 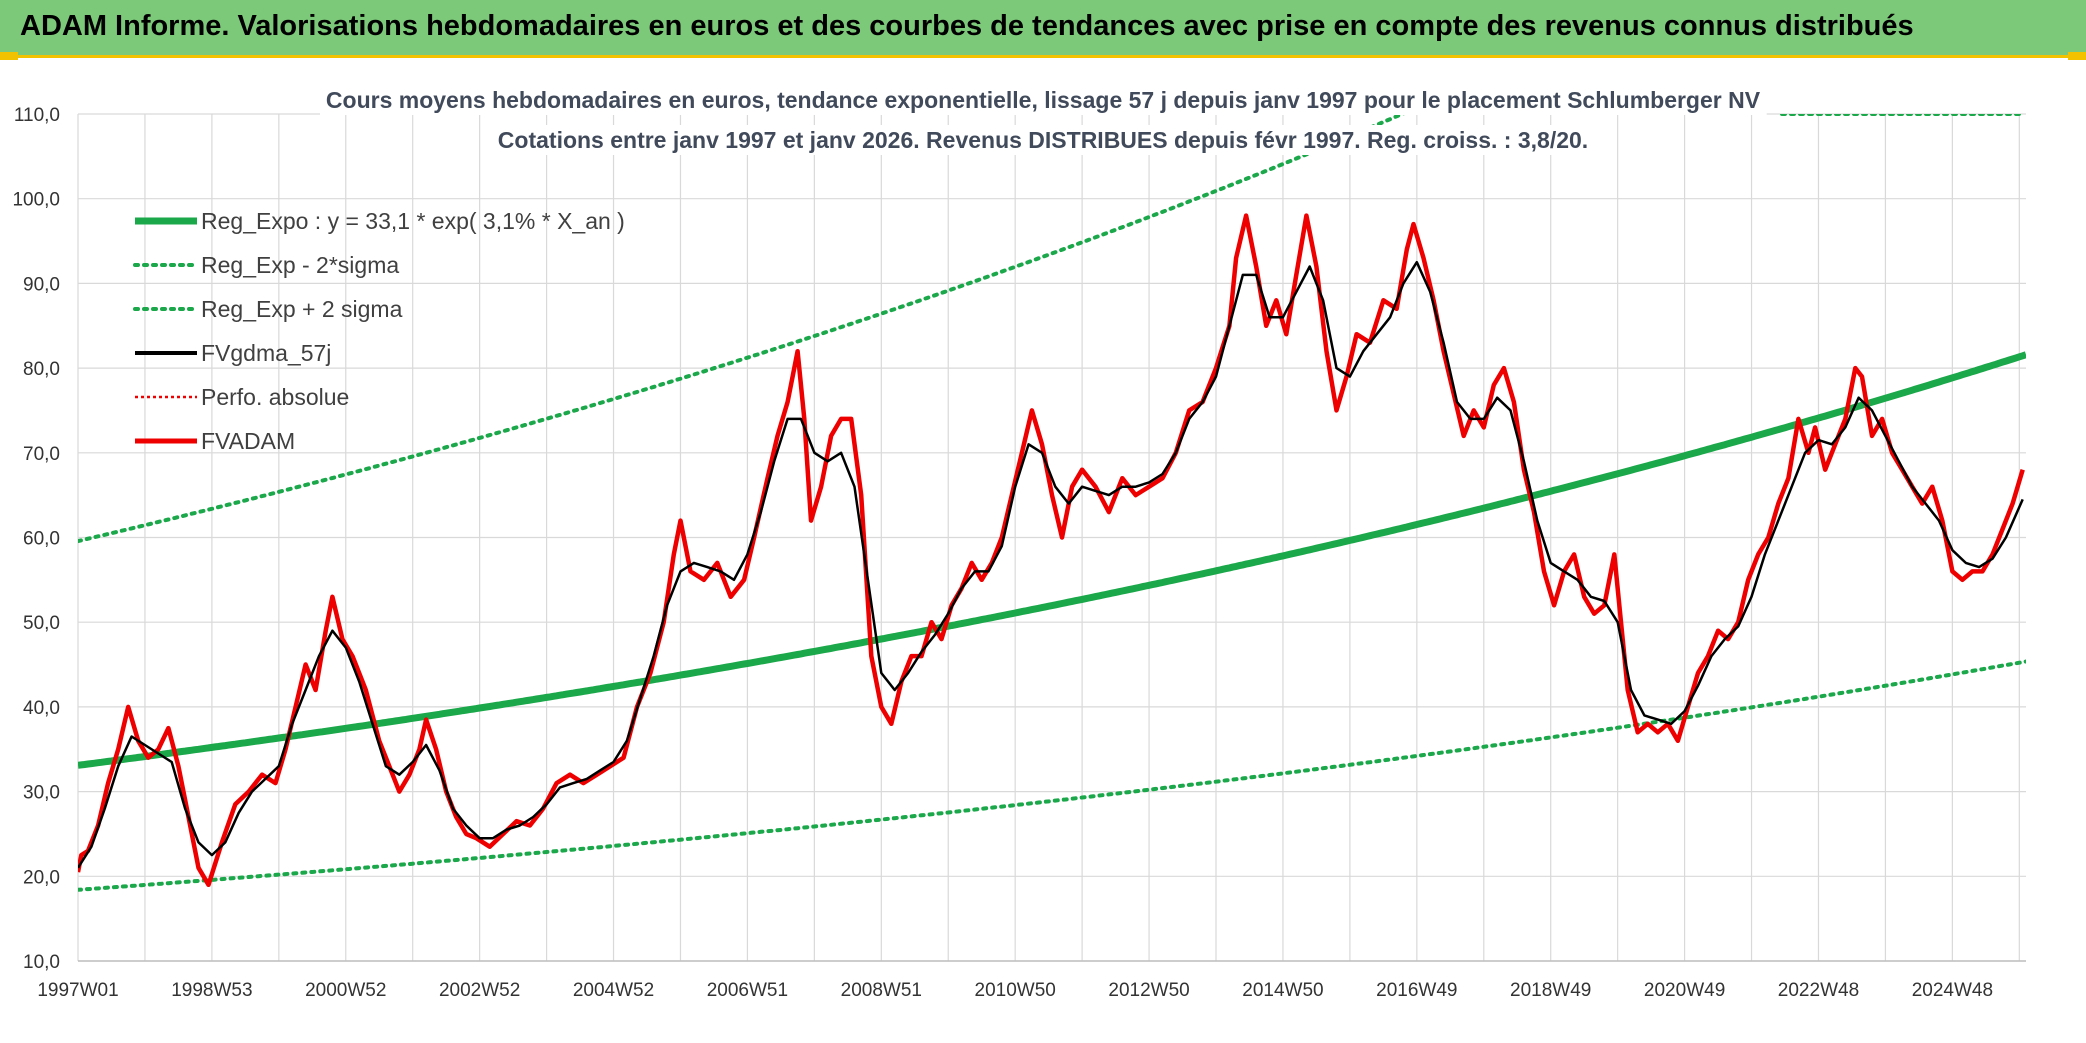 What do you see at coordinates (41, 708) in the screenshot?
I see `y-tick-label: 40,0` at bounding box center [41, 708].